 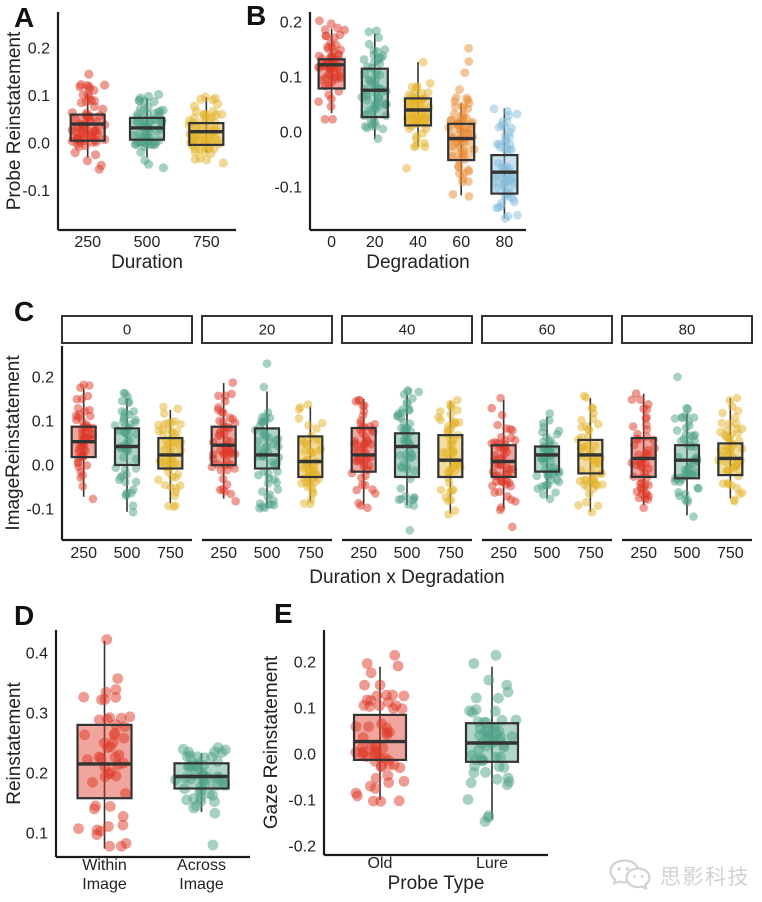 What do you see at coordinates (24, 311) in the screenshot?
I see `panel-c-label: C` at bounding box center [24, 311].